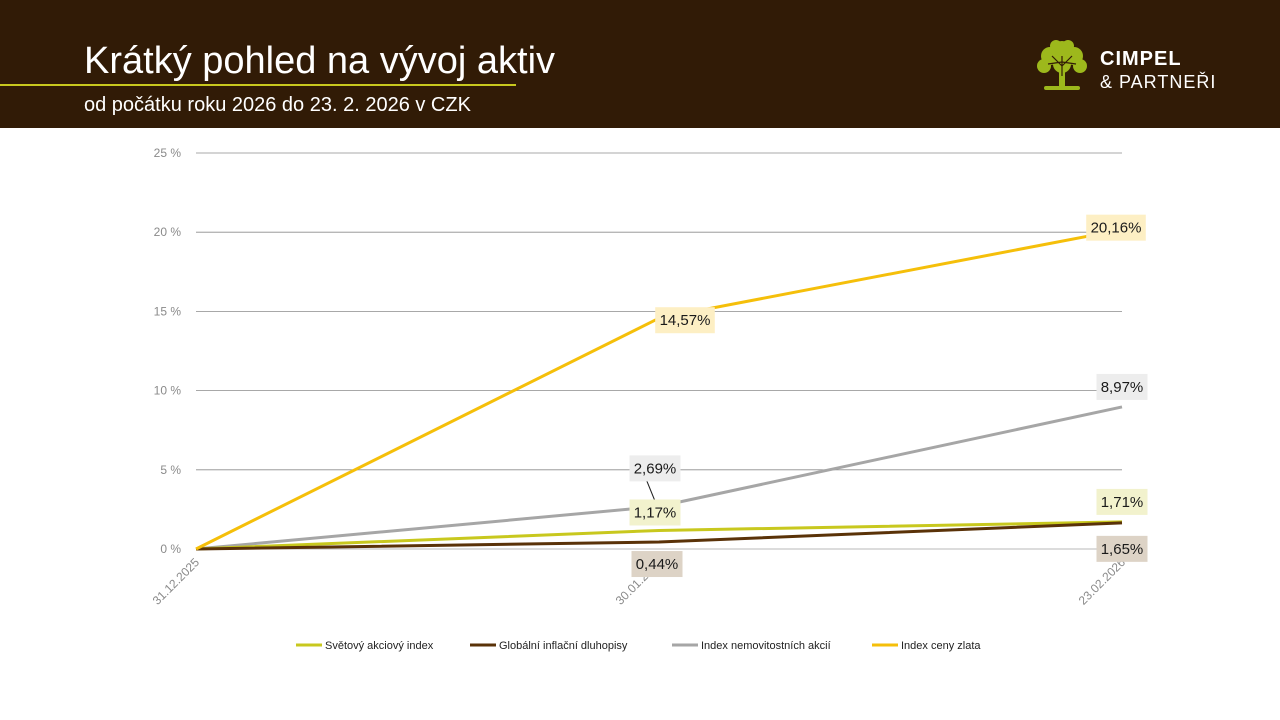 The height and width of the screenshot is (720, 1280). Describe the element at coordinates (168, 232) in the screenshot. I see `y-tick-label: 20 %` at that location.